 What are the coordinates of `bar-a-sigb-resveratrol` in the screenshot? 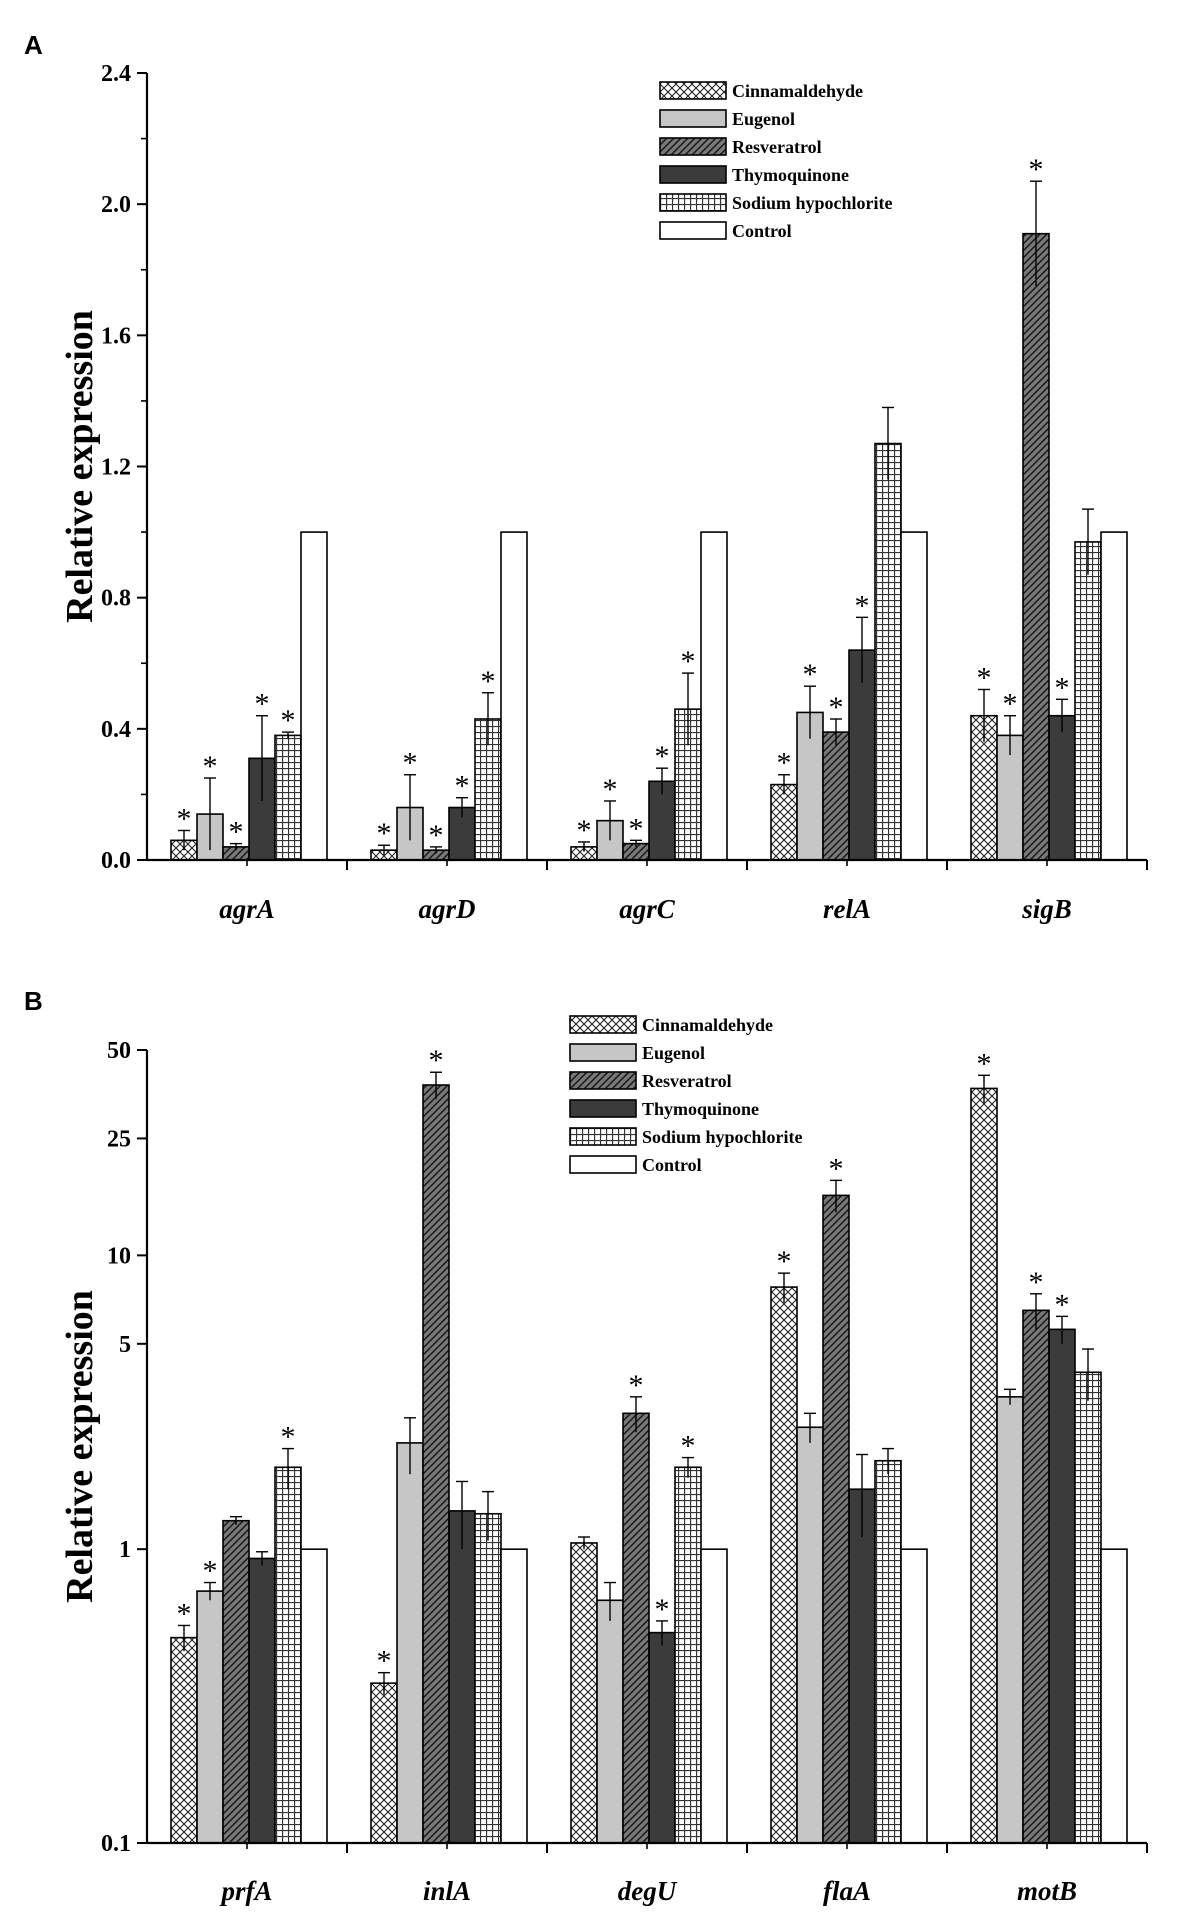 It's located at (1036, 546).